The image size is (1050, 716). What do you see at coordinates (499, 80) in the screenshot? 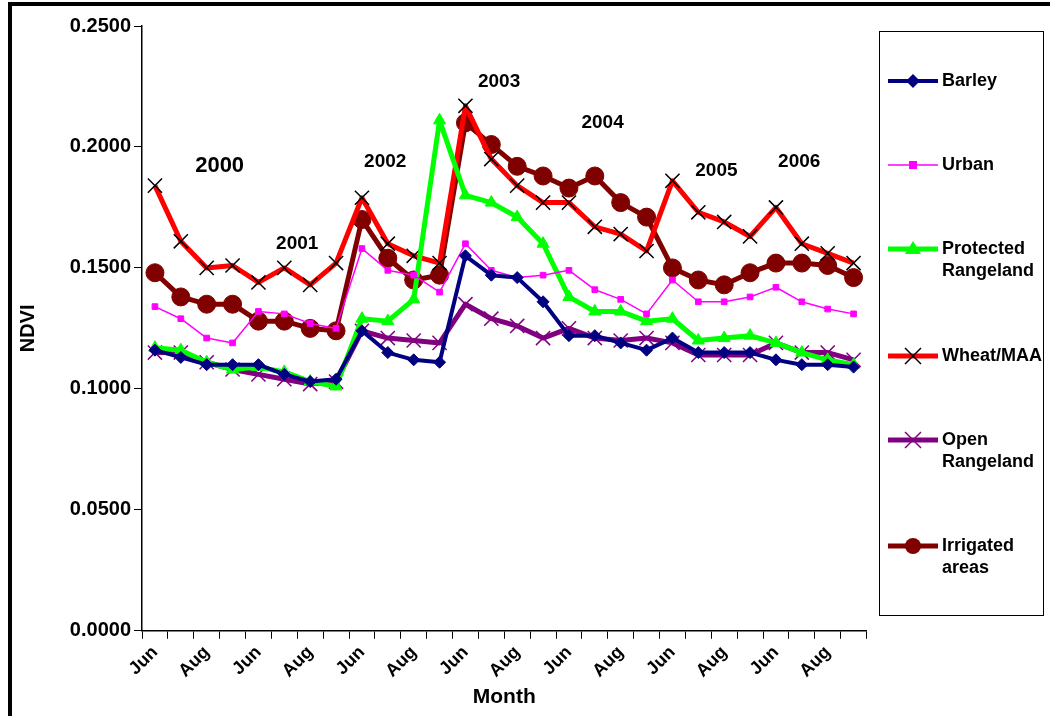
I see `annotation: 2003` at bounding box center [499, 80].